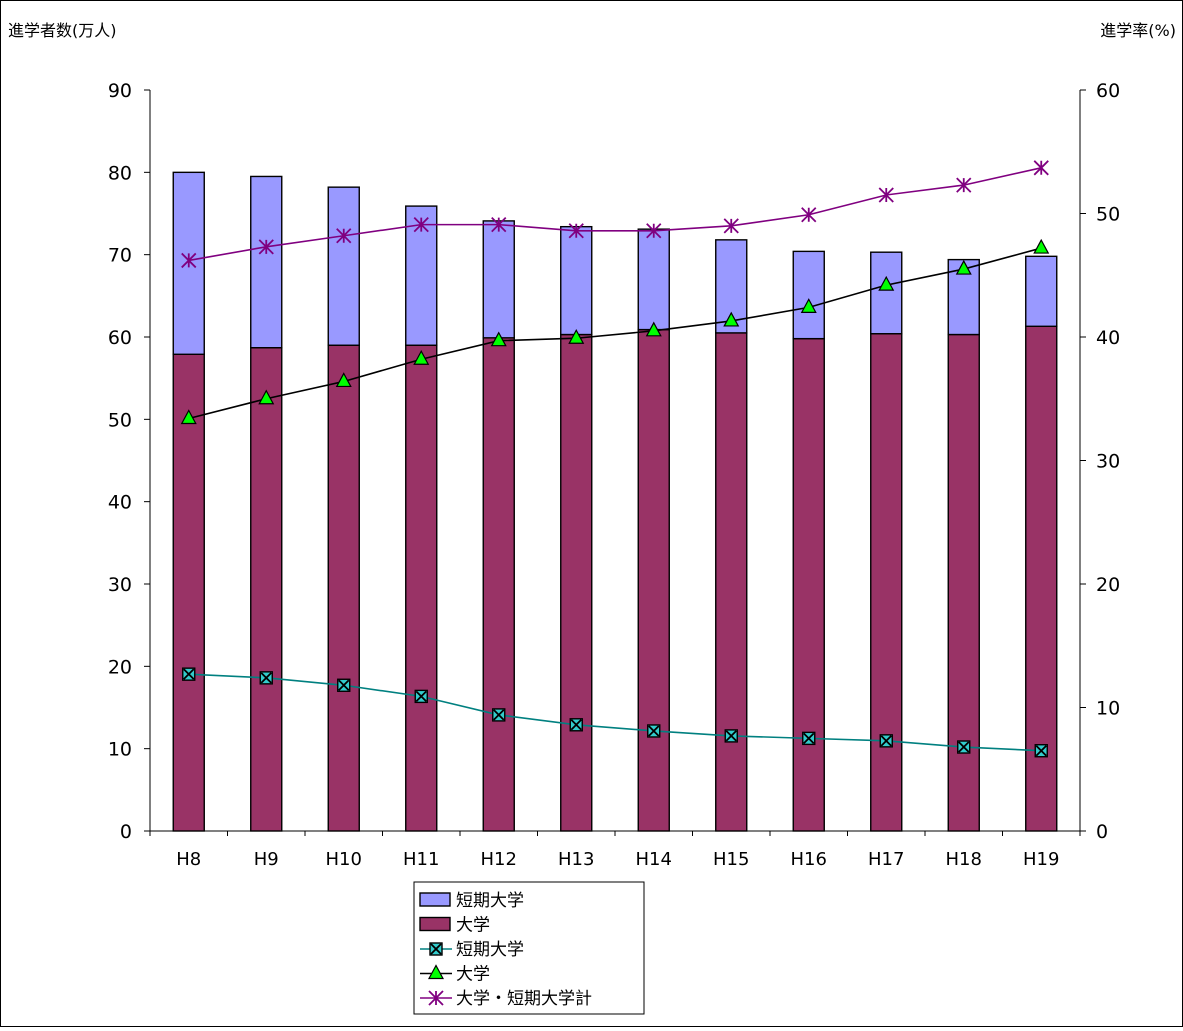 This screenshot has height=1031, width=1183. What do you see at coordinates (1041, 859) in the screenshot?
I see `x-tick-label: H19` at bounding box center [1041, 859].